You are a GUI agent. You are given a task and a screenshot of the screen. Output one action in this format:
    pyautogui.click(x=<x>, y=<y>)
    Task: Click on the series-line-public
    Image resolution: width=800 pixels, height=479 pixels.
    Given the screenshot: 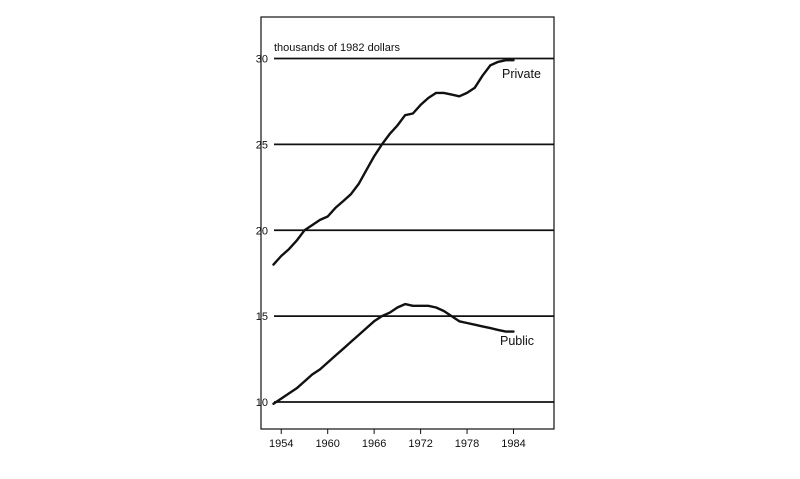 What is the action you would take?
    pyautogui.click(x=393, y=353)
    